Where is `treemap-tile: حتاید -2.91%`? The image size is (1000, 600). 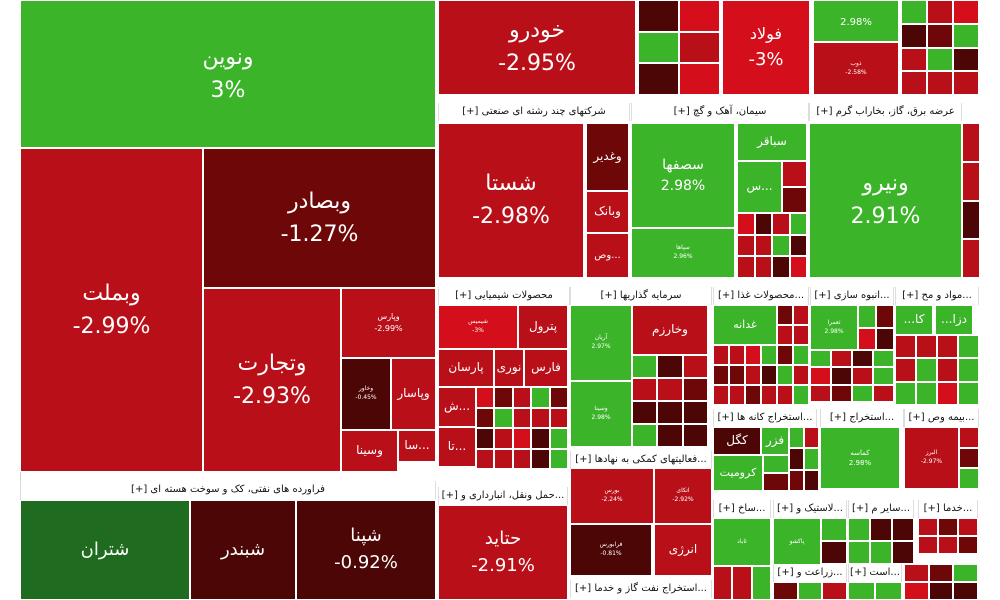 treemap-tile: حتاید -2.91% is located at coordinates (503, 552).